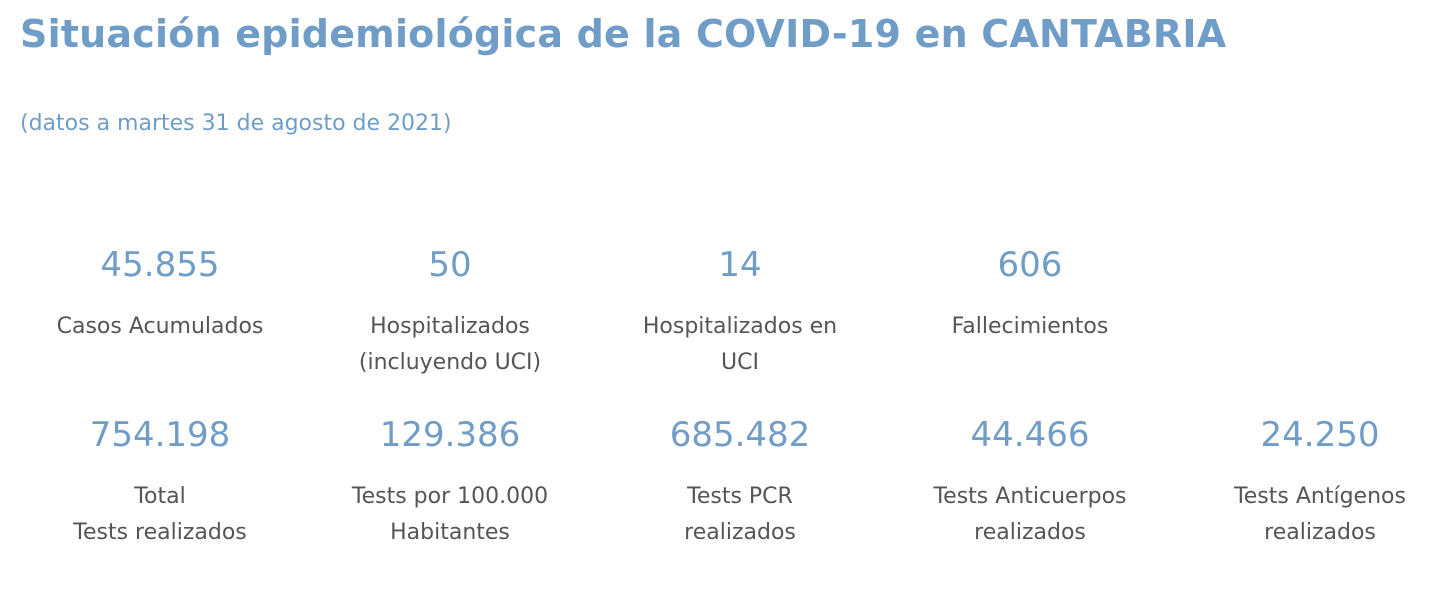 This screenshot has height=594, width=1450. Describe the element at coordinates (1320, 435) in the screenshot. I see `stat-value: 24.250` at that location.